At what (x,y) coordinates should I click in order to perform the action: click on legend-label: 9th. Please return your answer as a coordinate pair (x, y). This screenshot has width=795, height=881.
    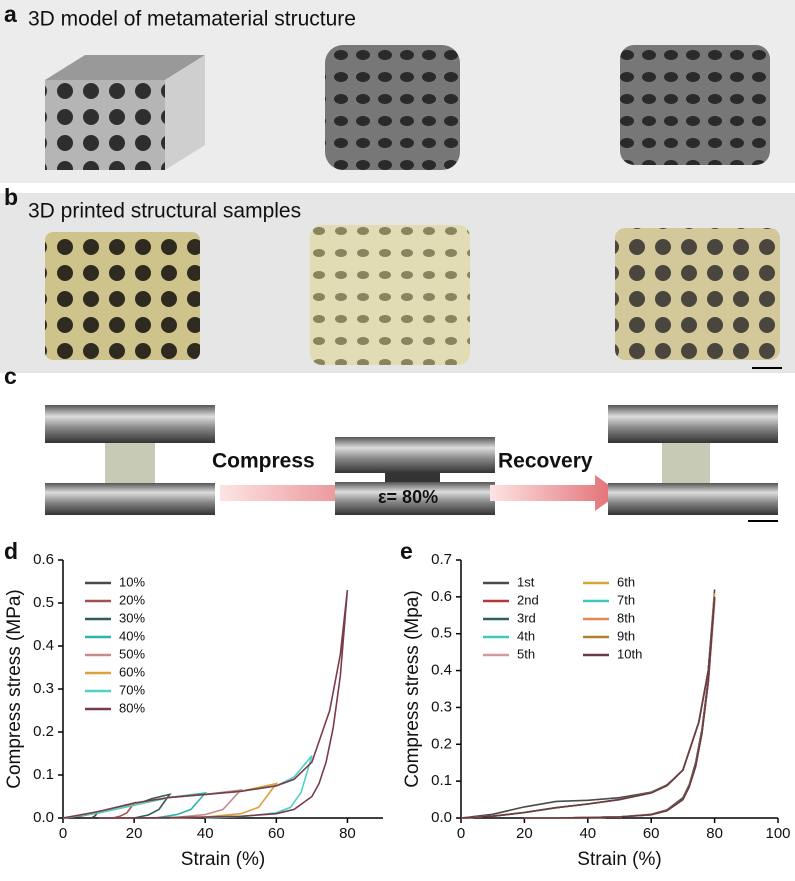
    Looking at the image, I should click on (626, 635).